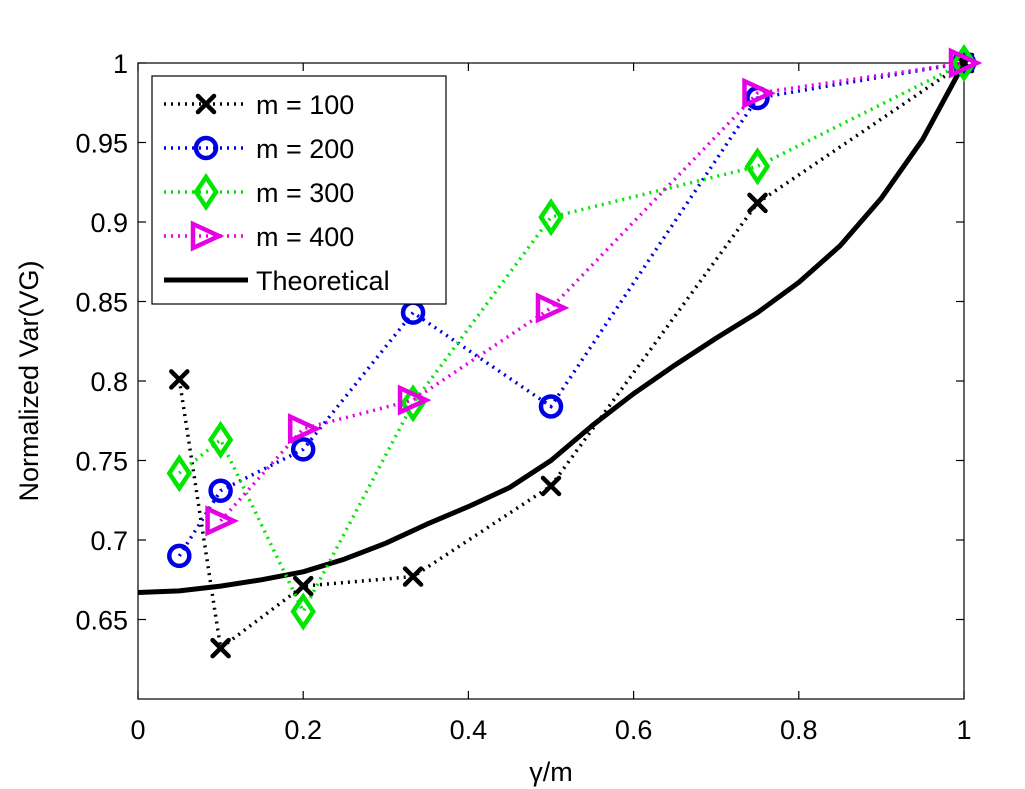 The image size is (1025, 789). I want to click on x-tick-label: 0.6, so click(634, 730).